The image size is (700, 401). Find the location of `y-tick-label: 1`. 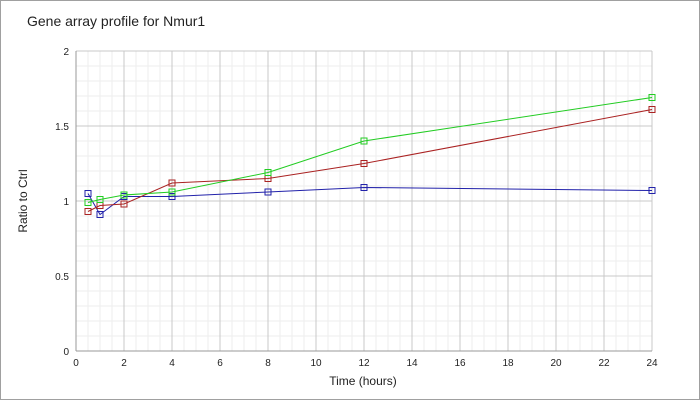

y-tick-label: 1 is located at coordinates (66, 202).